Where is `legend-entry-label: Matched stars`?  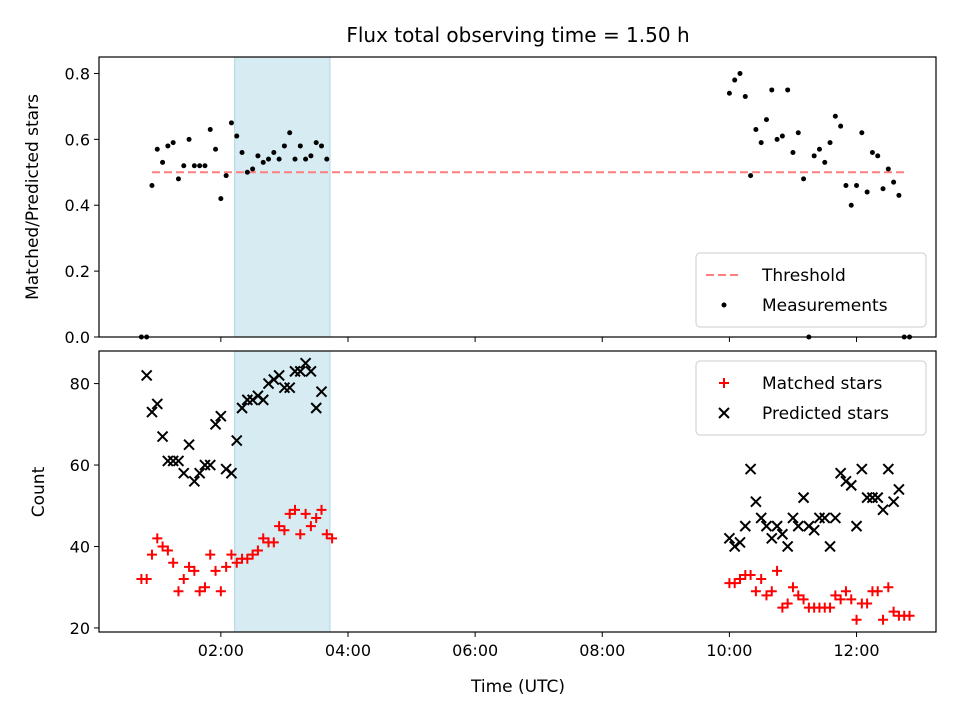
legend-entry-label: Matched stars is located at coordinates (822, 384).